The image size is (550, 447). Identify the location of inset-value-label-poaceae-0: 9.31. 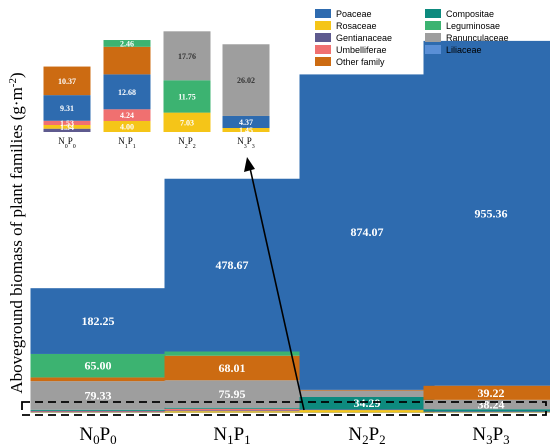
(67, 108).